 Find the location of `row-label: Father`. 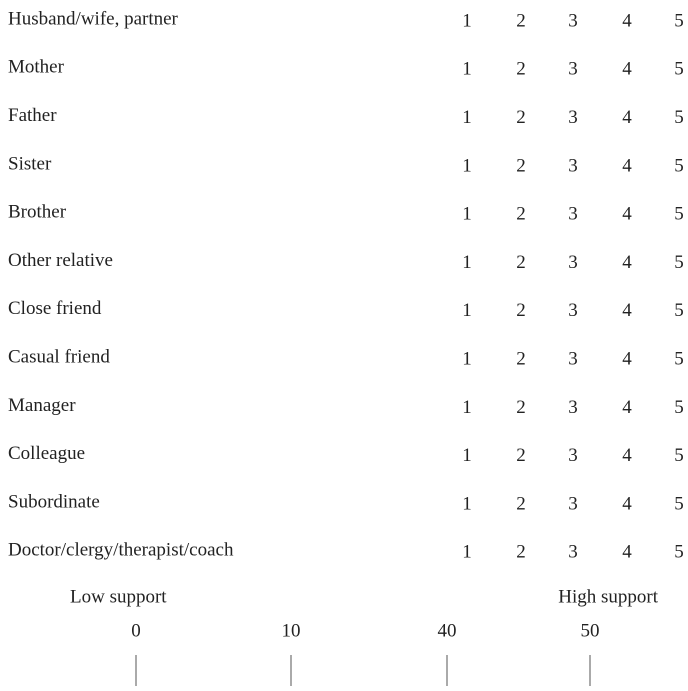

row-label: Father is located at coordinates (32, 115).